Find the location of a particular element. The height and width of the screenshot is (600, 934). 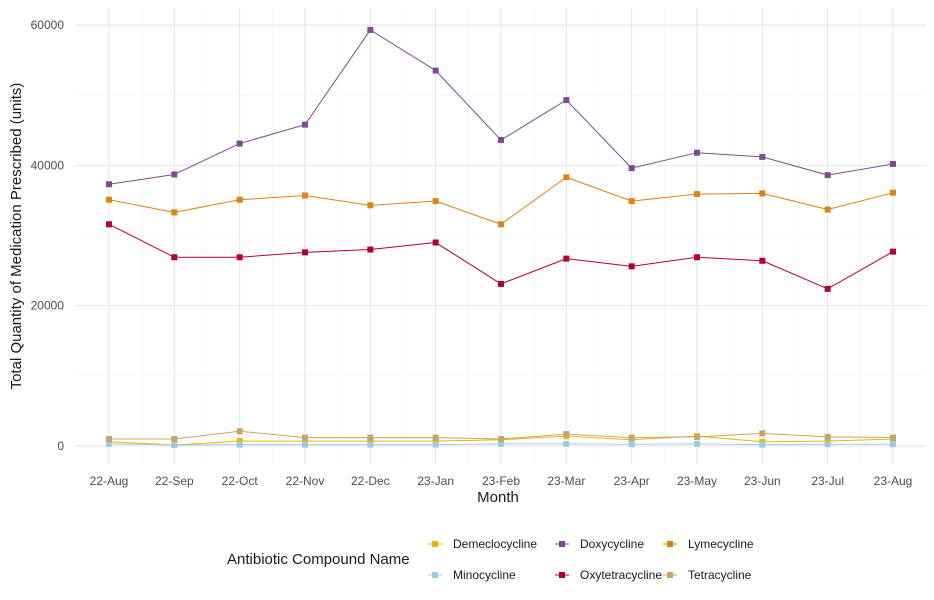

series-lymecycline is located at coordinates (501, 201).